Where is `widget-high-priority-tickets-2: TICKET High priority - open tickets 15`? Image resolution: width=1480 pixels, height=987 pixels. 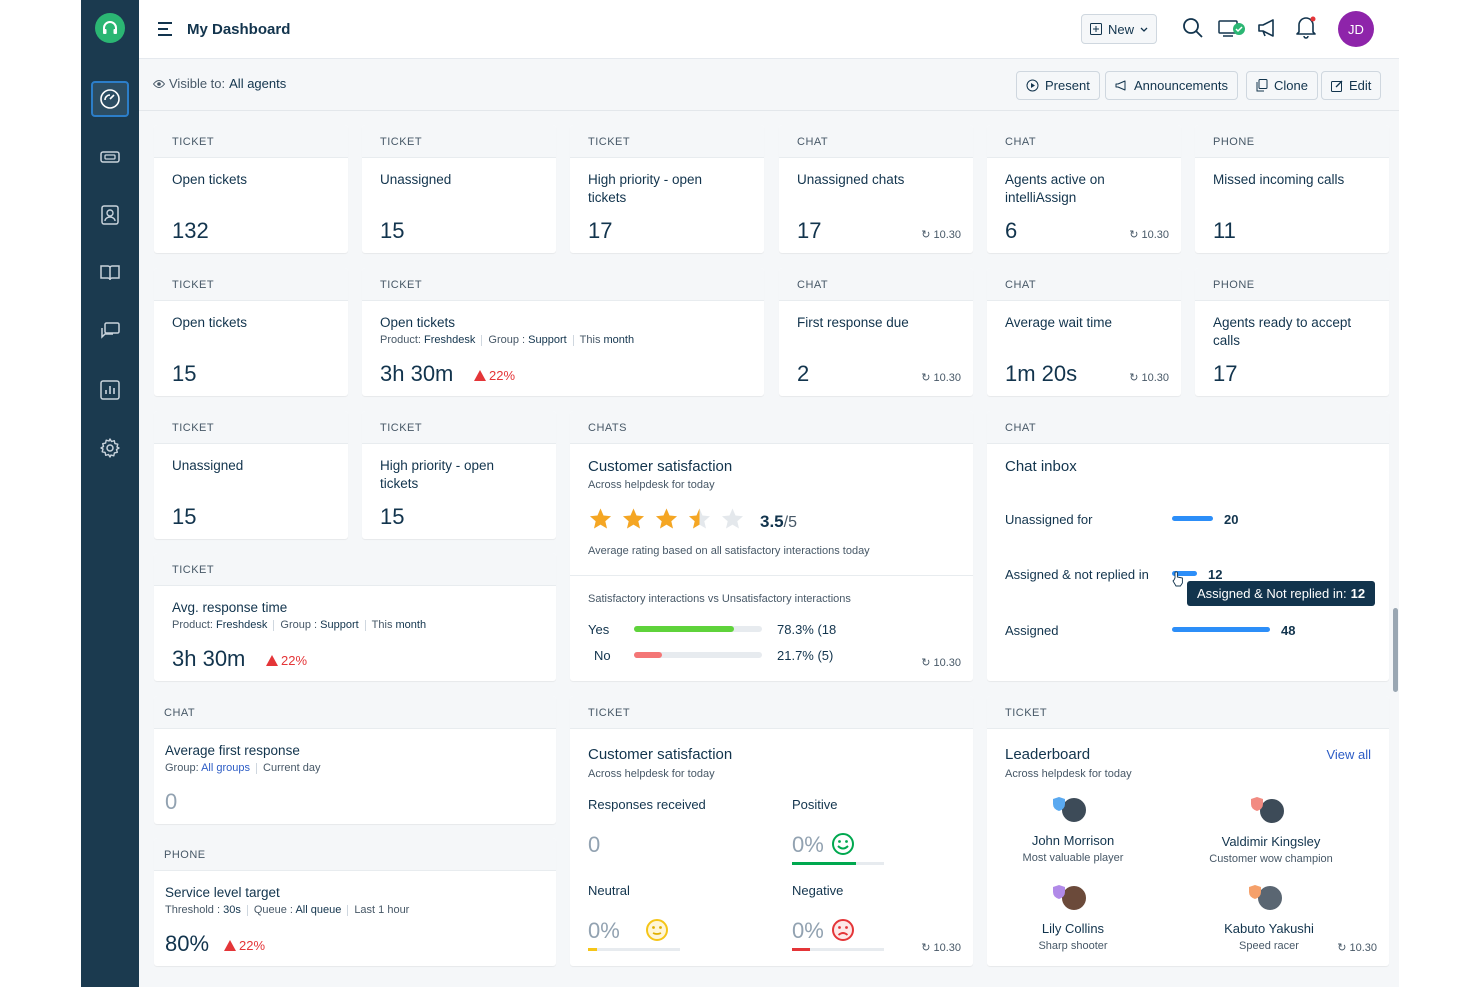
widget-high-priority-tickets-2: TICKET High priority - open tickets 15 is located at coordinates (459, 475).